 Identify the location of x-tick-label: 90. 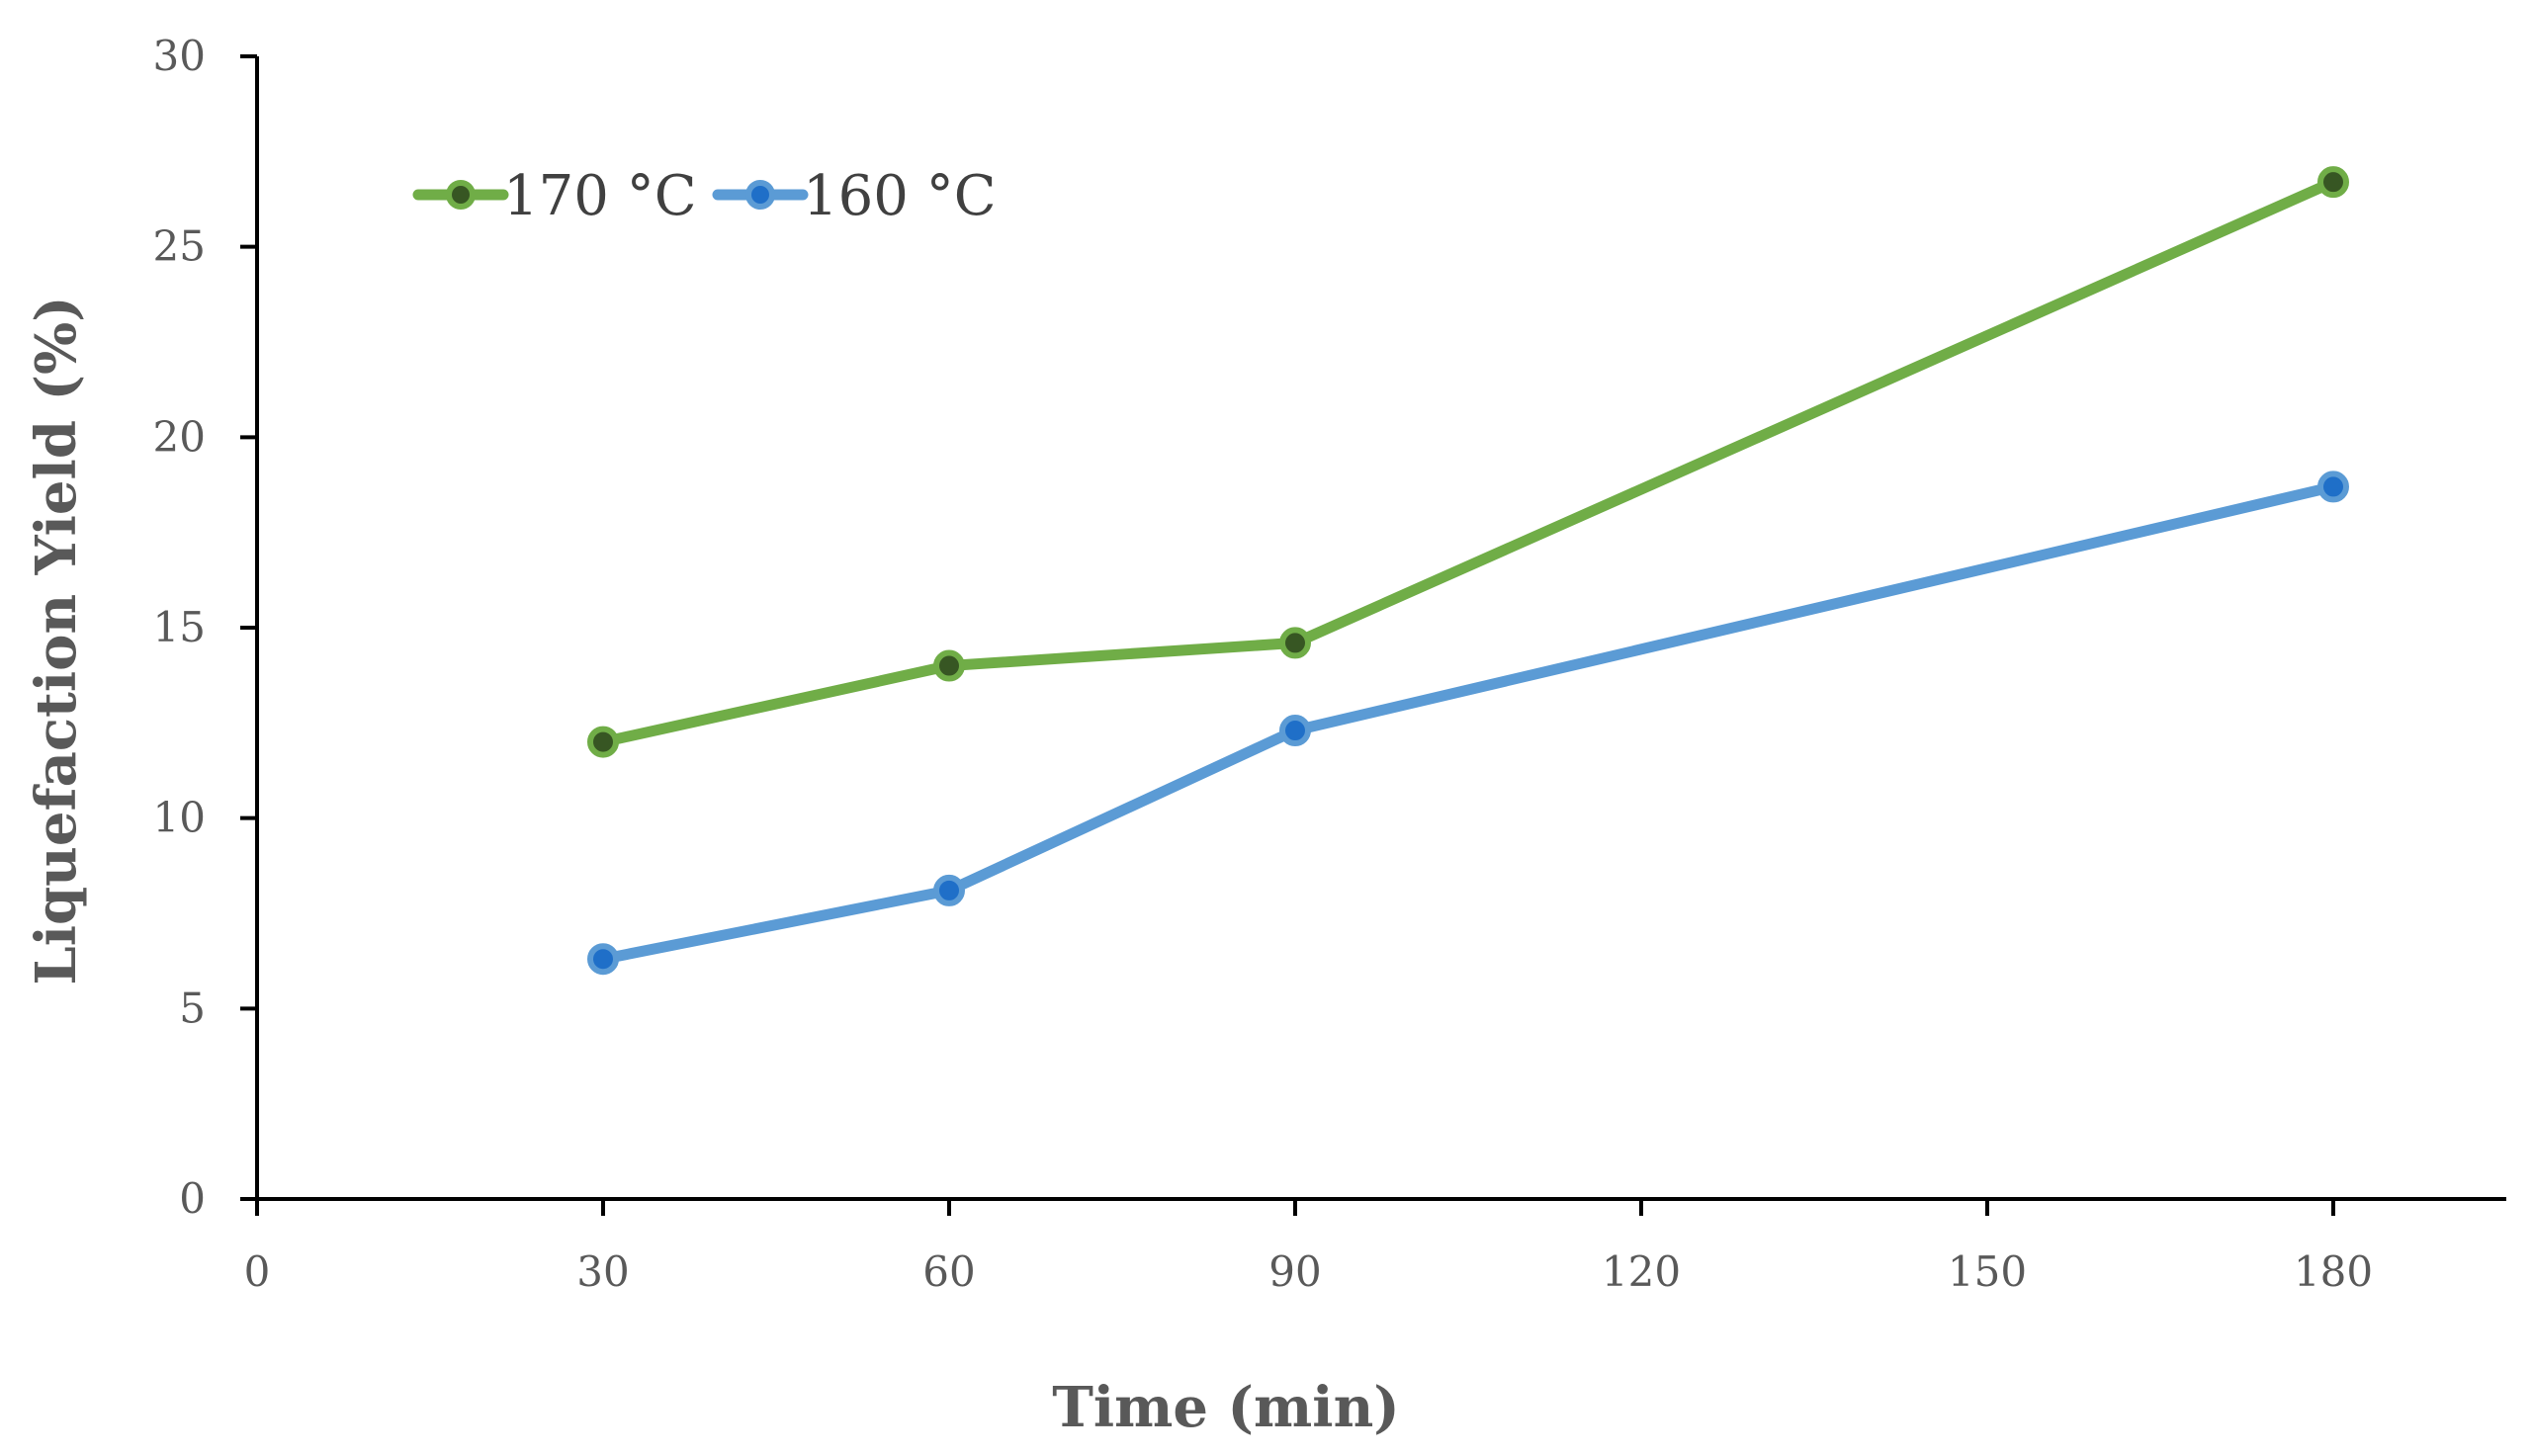
(1294, 1271).